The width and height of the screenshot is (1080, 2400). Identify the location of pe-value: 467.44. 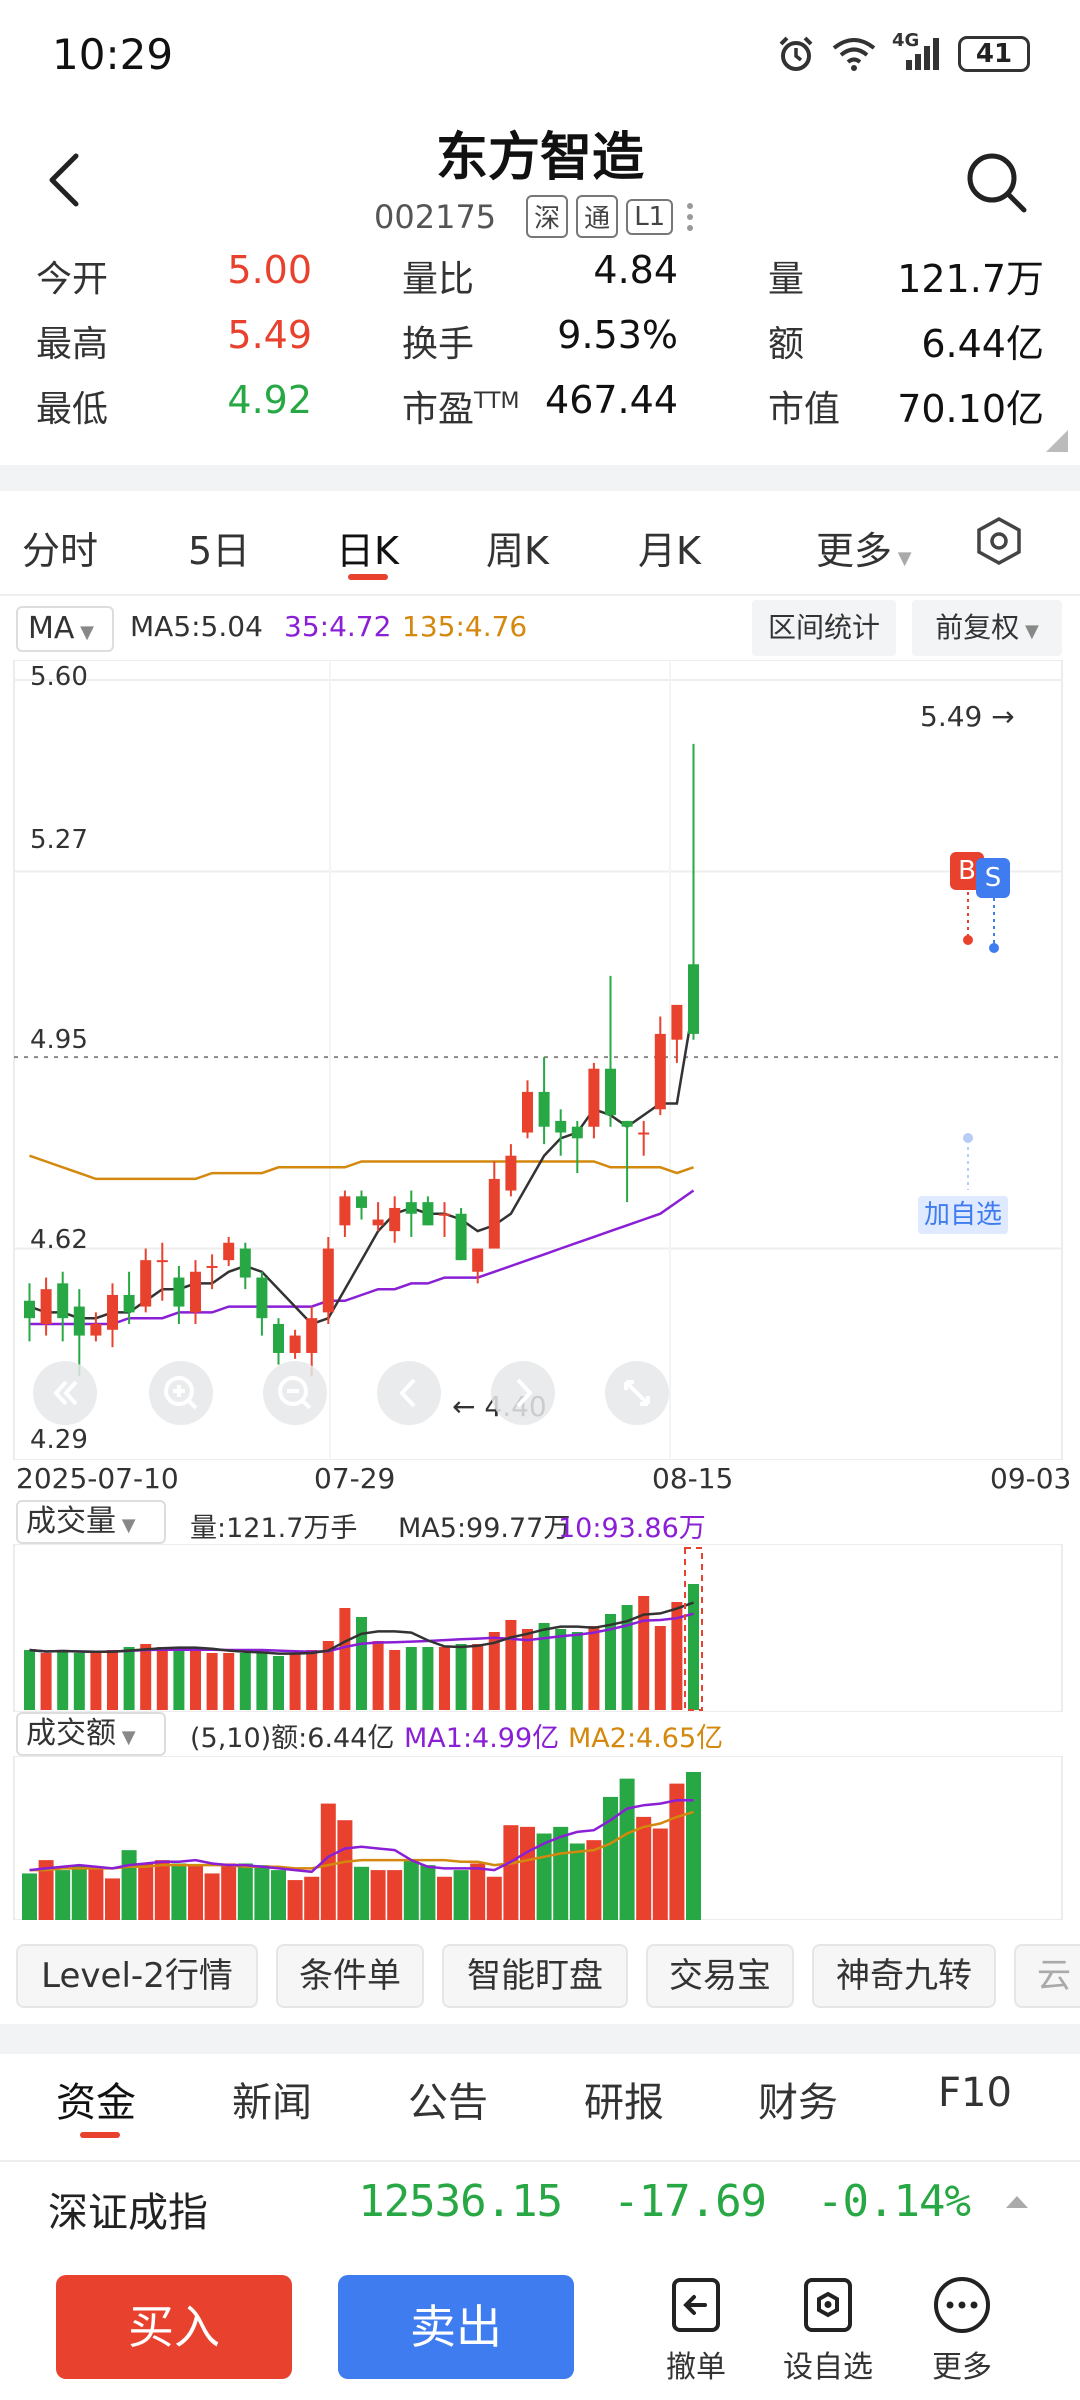
(611, 400).